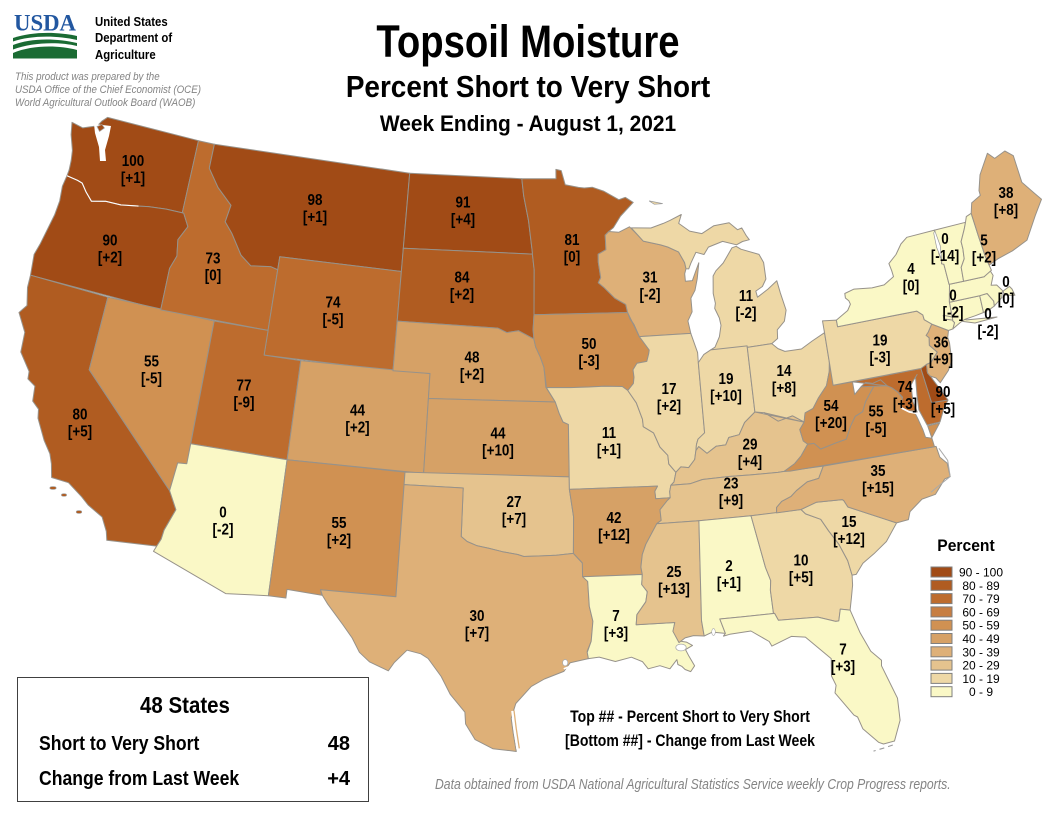 This screenshot has width=1056, height=816. What do you see at coordinates (472, 358) in the screenshot?
I see `svg-text: 48` at bounding box center [472, 358].